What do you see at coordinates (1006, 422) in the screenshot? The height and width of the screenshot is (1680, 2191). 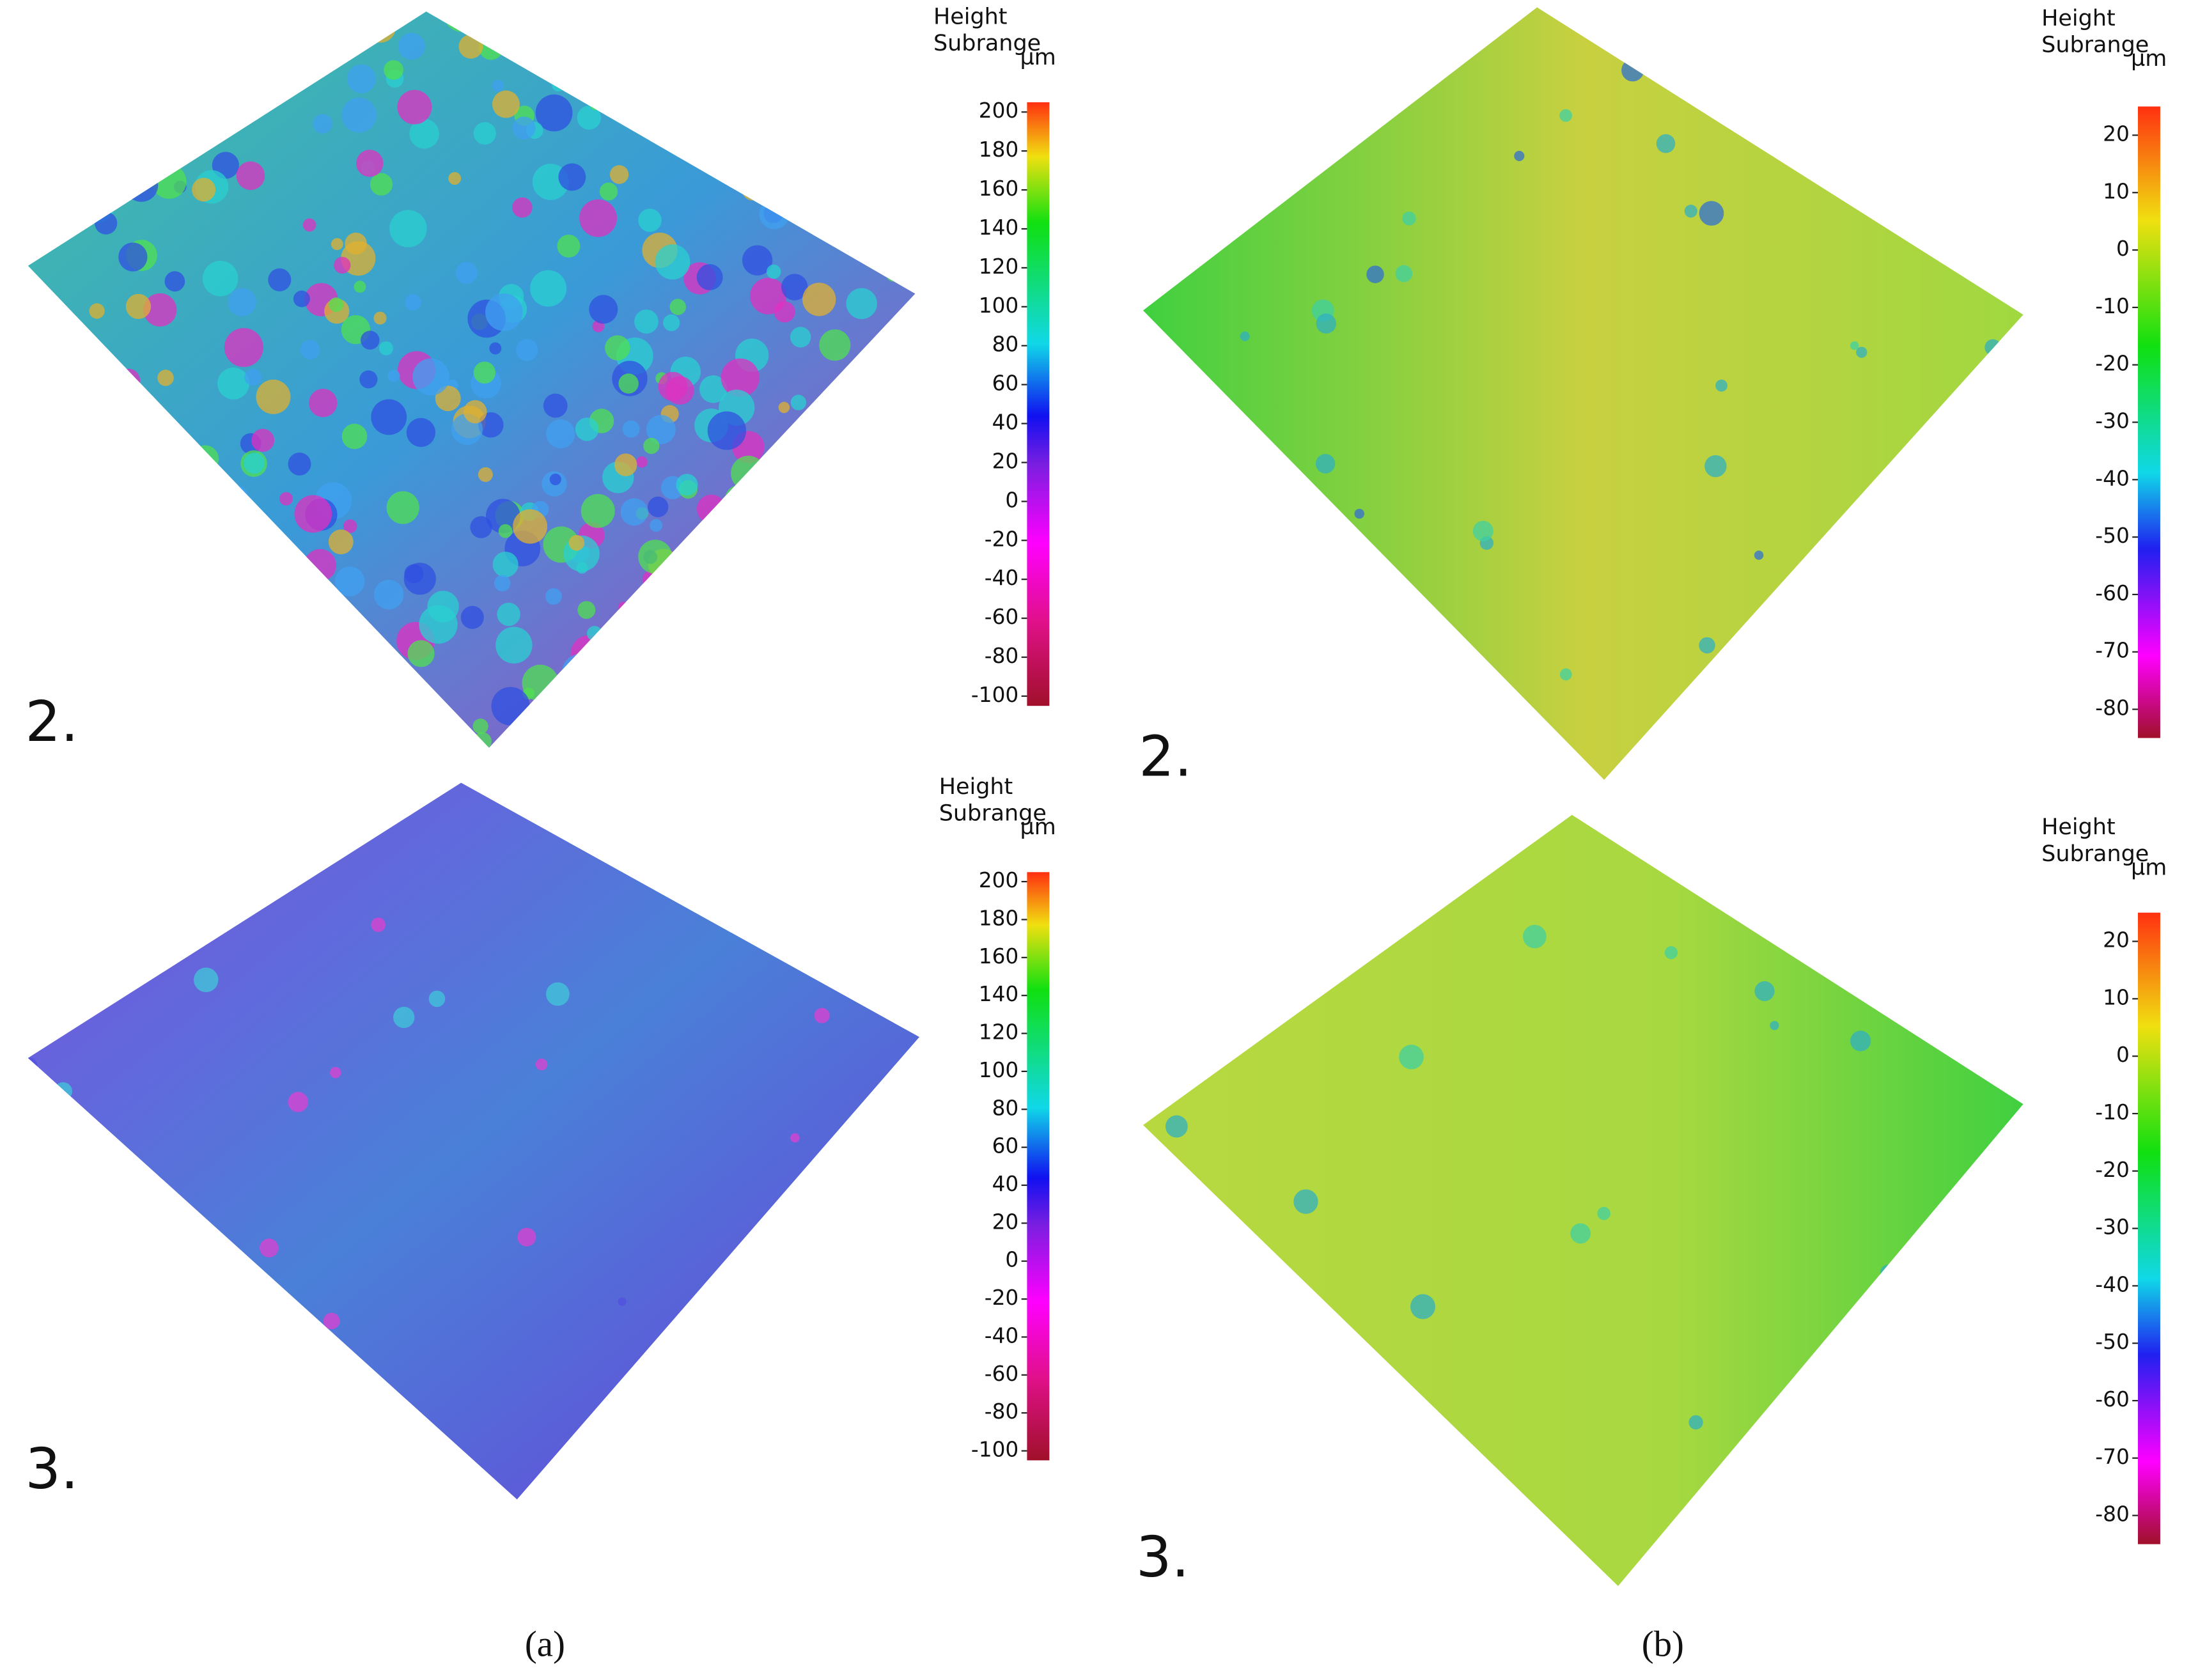 I see `tick-label: 40` at bounding box center [1006, 422].